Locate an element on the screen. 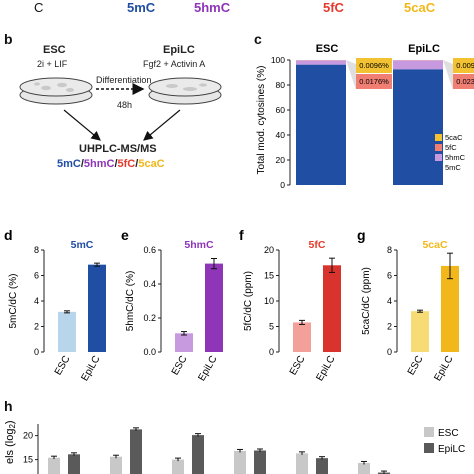 The width and height of the screenshot is (474, 474). h-legend: ESC EpiLC is located at coordinates (444, 441).